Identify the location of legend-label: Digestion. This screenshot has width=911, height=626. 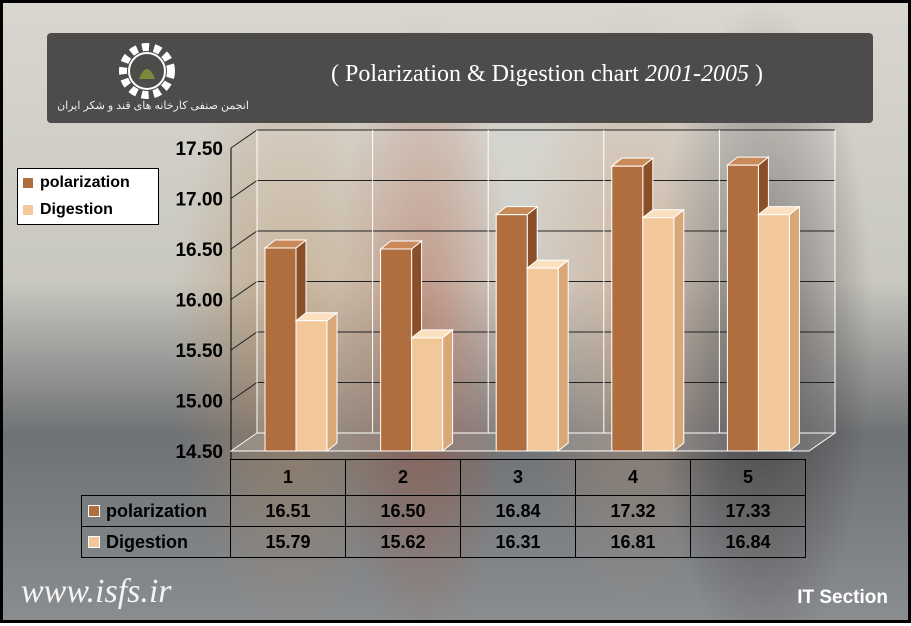
(76, 209).